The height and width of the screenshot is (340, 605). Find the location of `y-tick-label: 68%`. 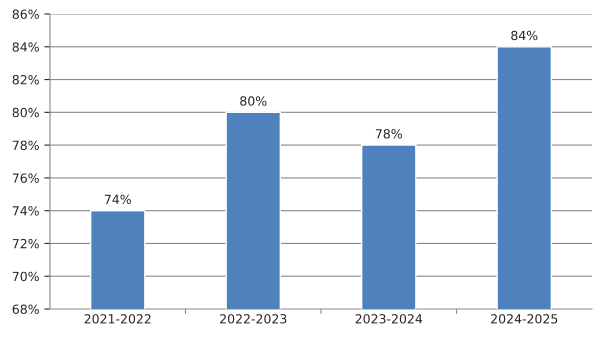

y-tick-label: 68% is located at coordinates (25, 309).